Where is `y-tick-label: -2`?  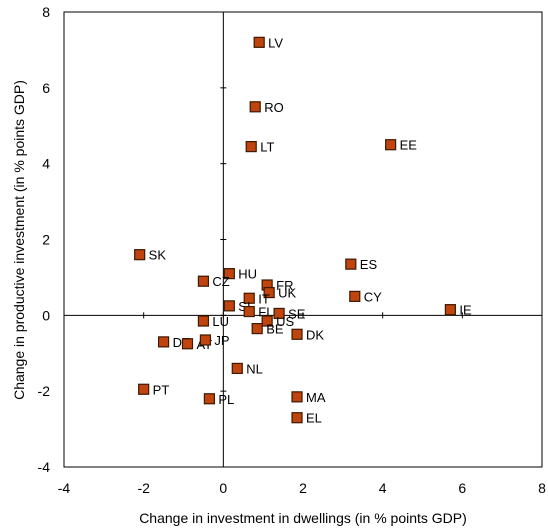 y-tick-label: -2 is located at coordinates (44, 391).